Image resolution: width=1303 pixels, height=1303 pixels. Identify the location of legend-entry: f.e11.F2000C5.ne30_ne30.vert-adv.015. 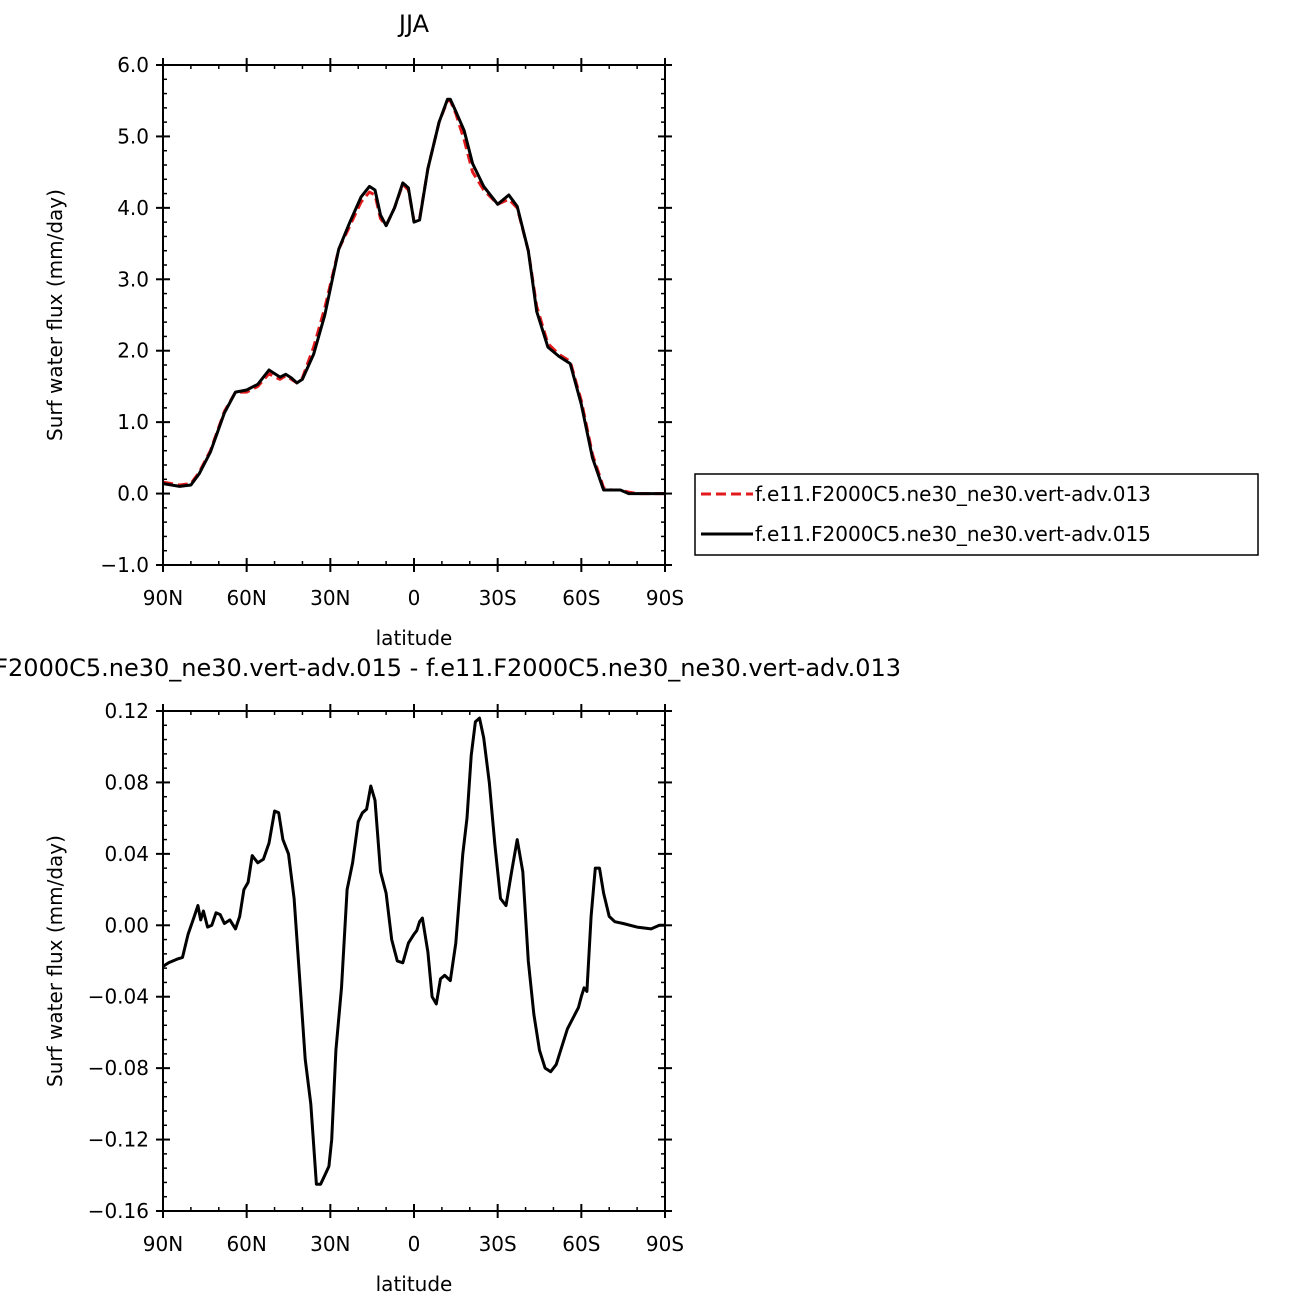
(953, 534).